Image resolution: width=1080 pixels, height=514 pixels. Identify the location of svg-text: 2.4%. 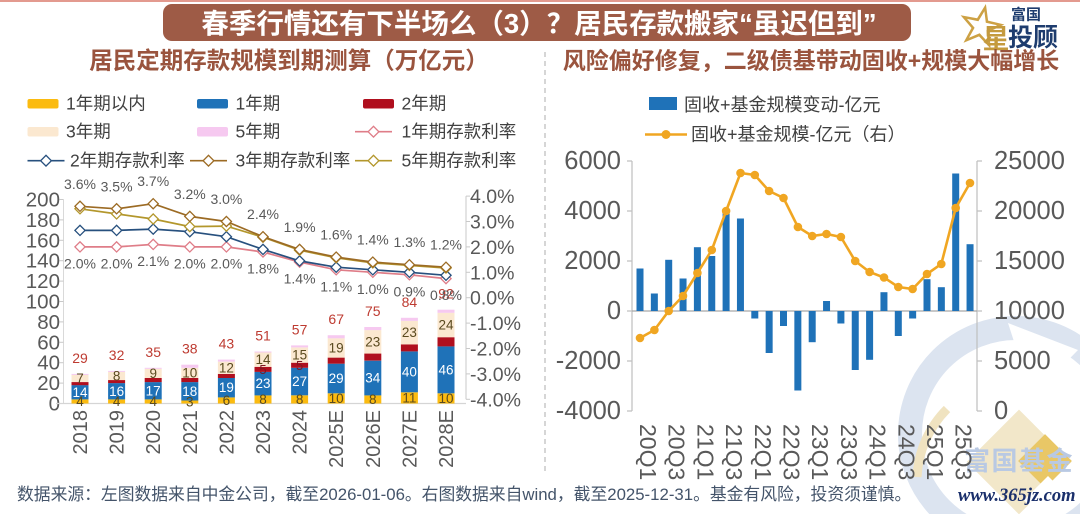
(263, 214).